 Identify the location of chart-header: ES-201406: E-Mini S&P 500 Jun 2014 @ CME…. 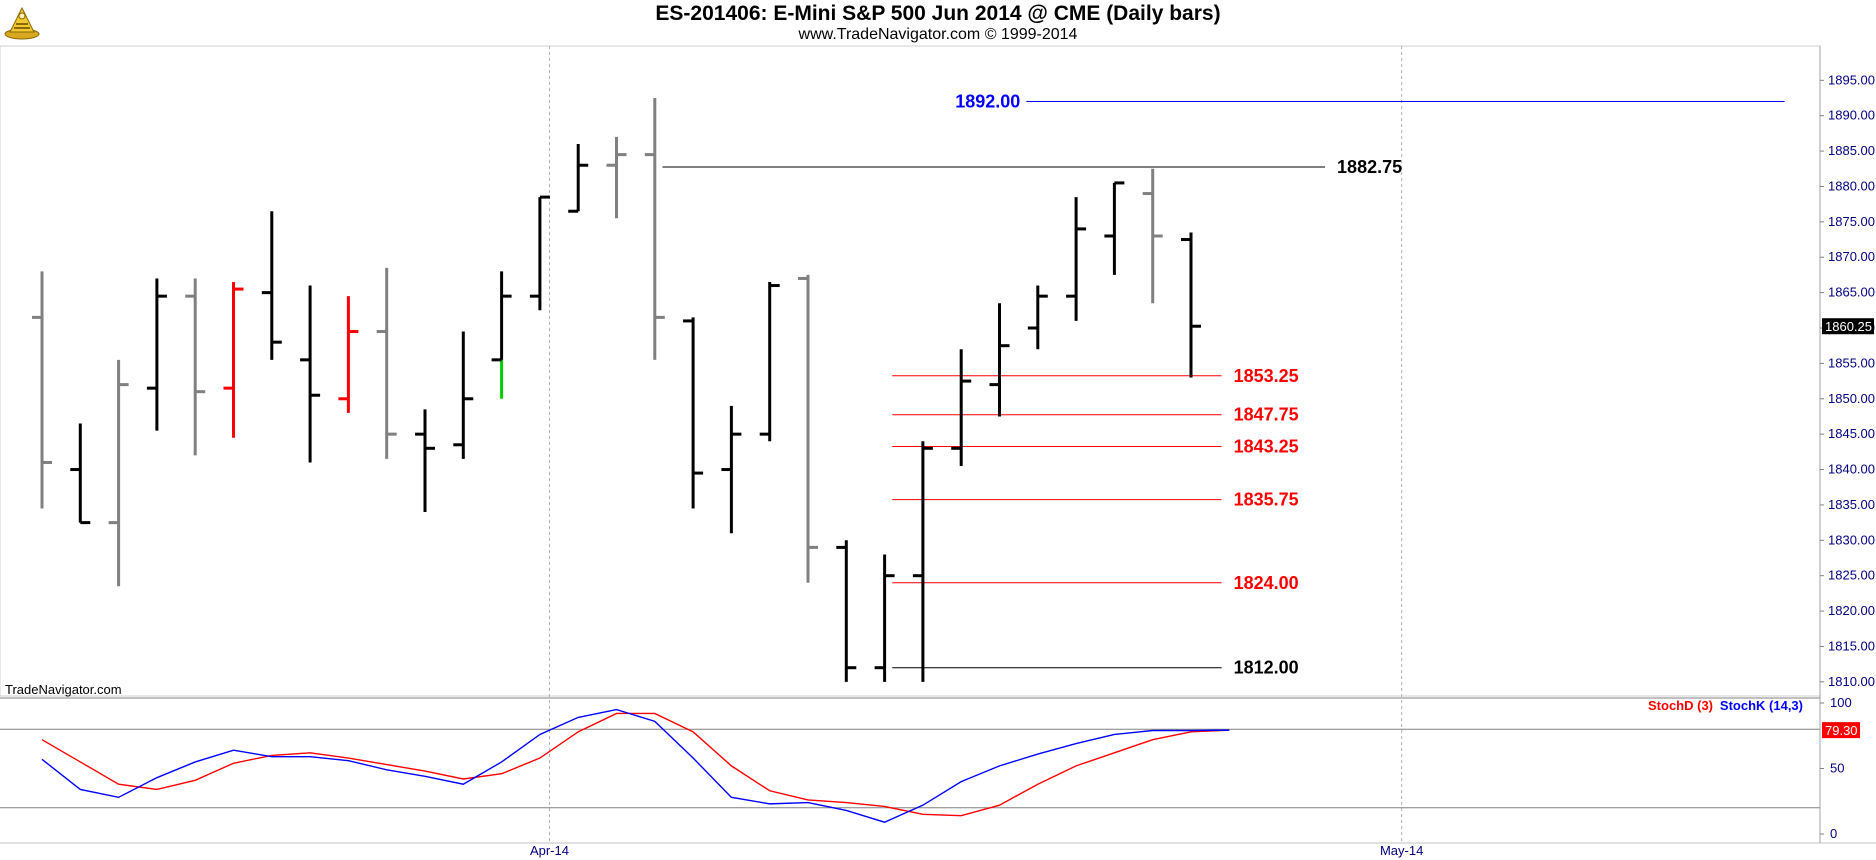
(938, 23).